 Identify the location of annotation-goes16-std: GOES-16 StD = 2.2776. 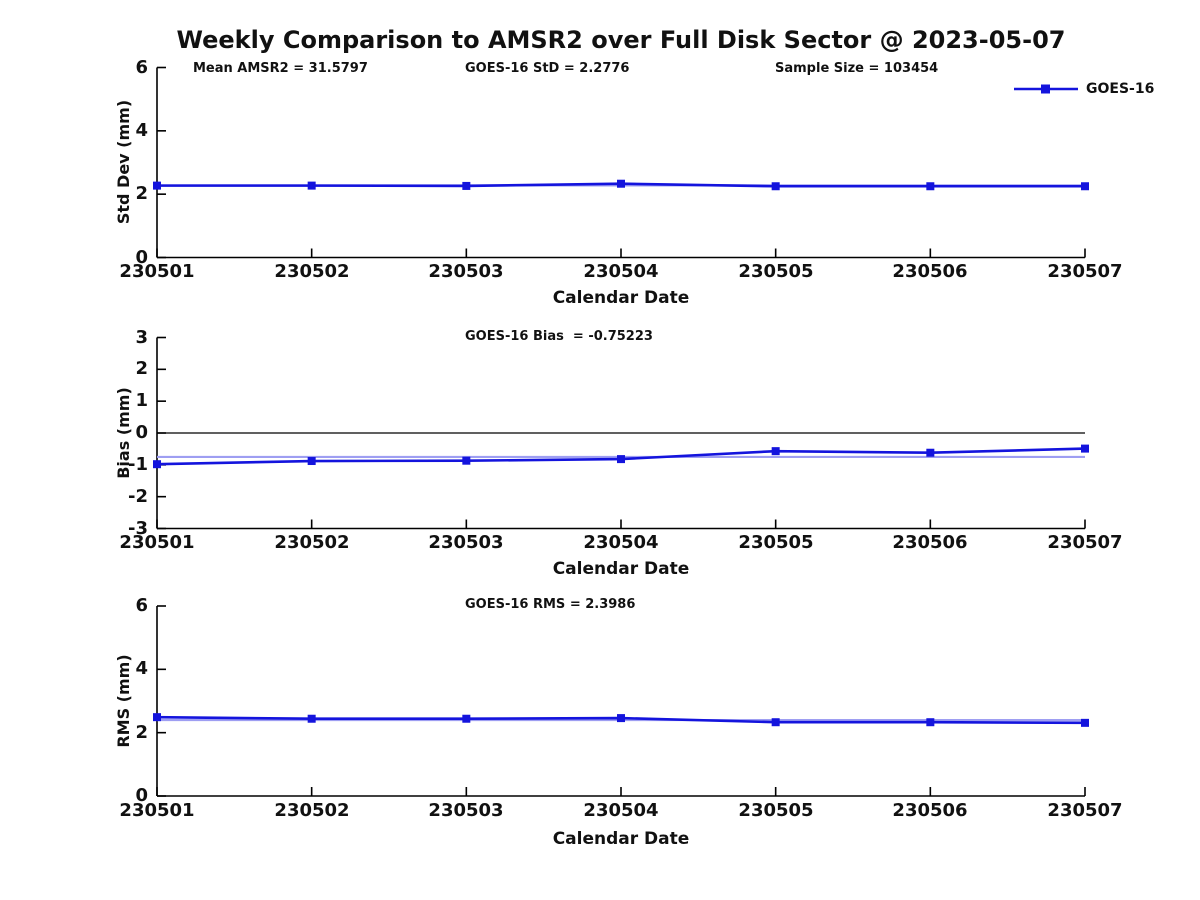
(547, 68).